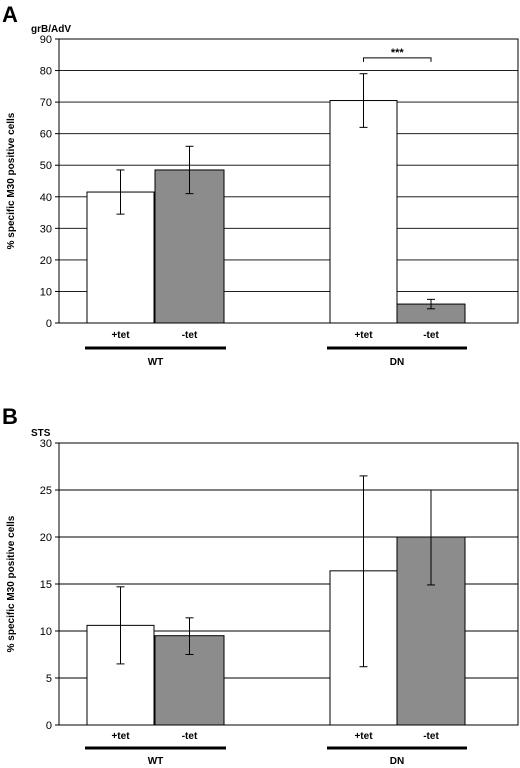 Image resolution: width=520 pixels, height=768 pixels. I want to click on panel-subtitle: STS, so click(41, 433).